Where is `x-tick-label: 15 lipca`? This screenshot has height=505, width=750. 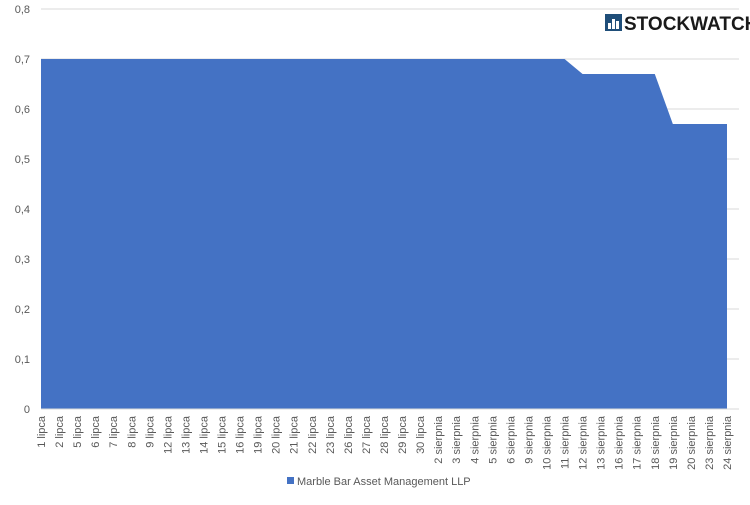
x-tick-label: 15 lipca is located at coordinates (223, 434).